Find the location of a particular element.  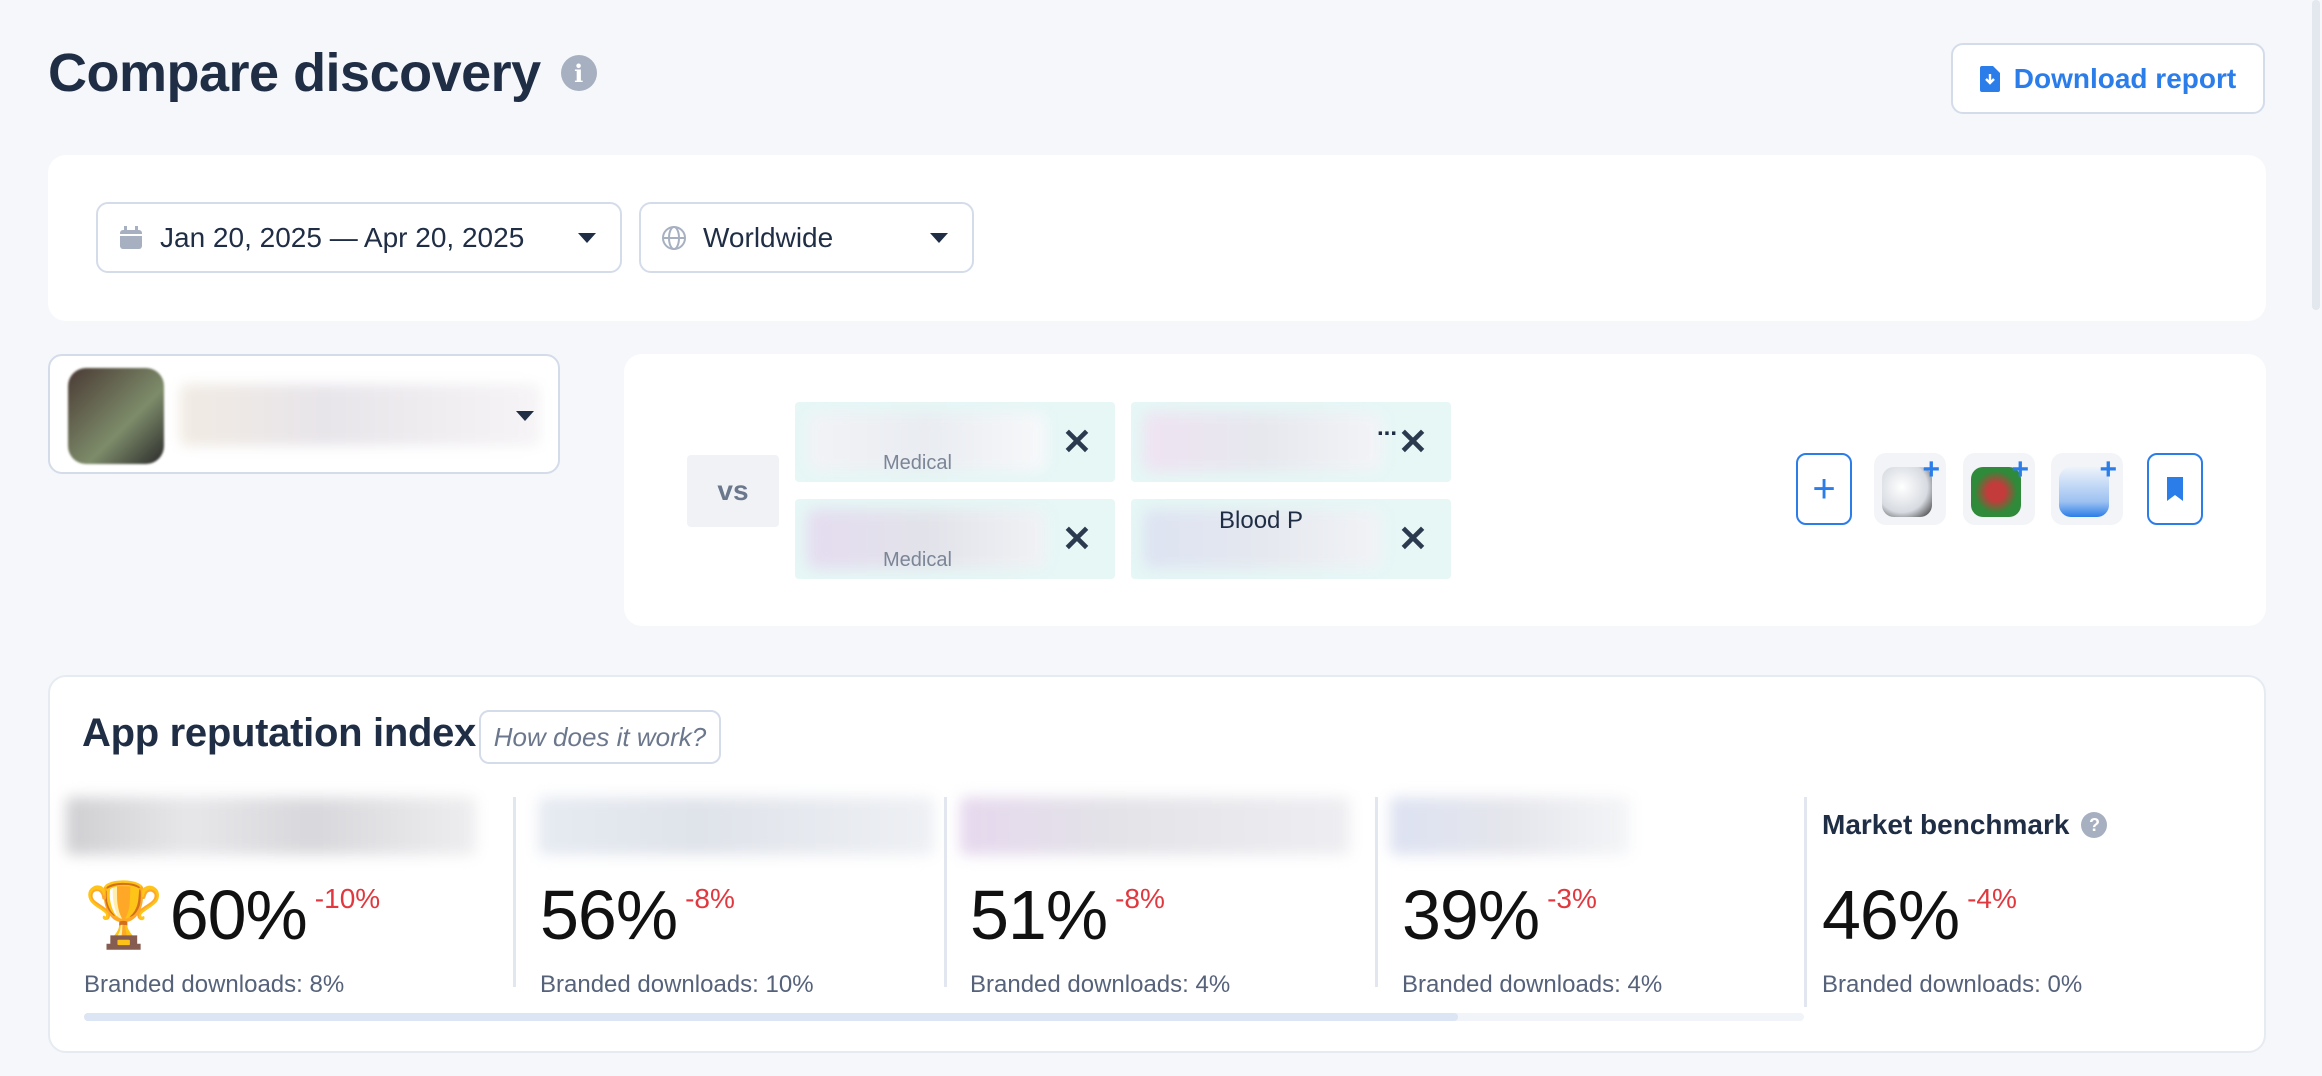

page-header: Compare discovery i is located at coordinates (322, 73).